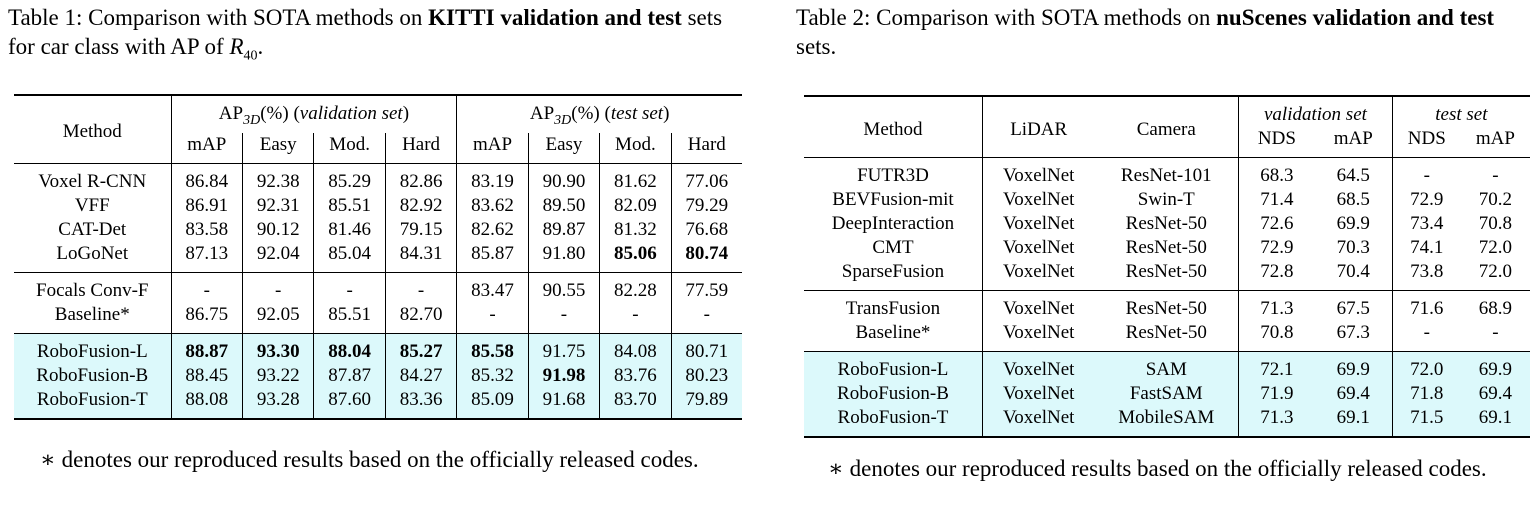 This screenshot has height=517, width=1539. I want to click on col-header-camera: Camera, so click(1166, 126).